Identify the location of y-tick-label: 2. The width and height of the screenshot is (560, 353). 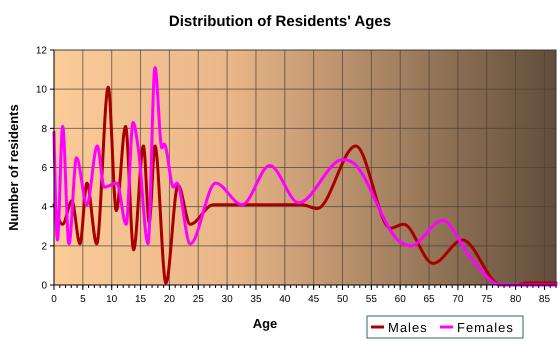
(44, 246).